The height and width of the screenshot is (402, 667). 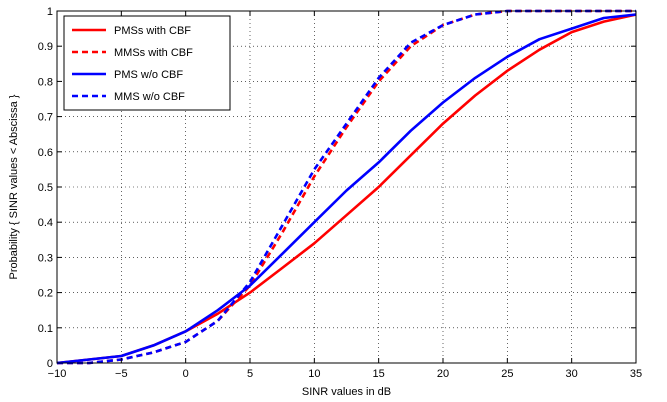 I want to click on y-tick-label: 0.2, so click(x=45, y=294).